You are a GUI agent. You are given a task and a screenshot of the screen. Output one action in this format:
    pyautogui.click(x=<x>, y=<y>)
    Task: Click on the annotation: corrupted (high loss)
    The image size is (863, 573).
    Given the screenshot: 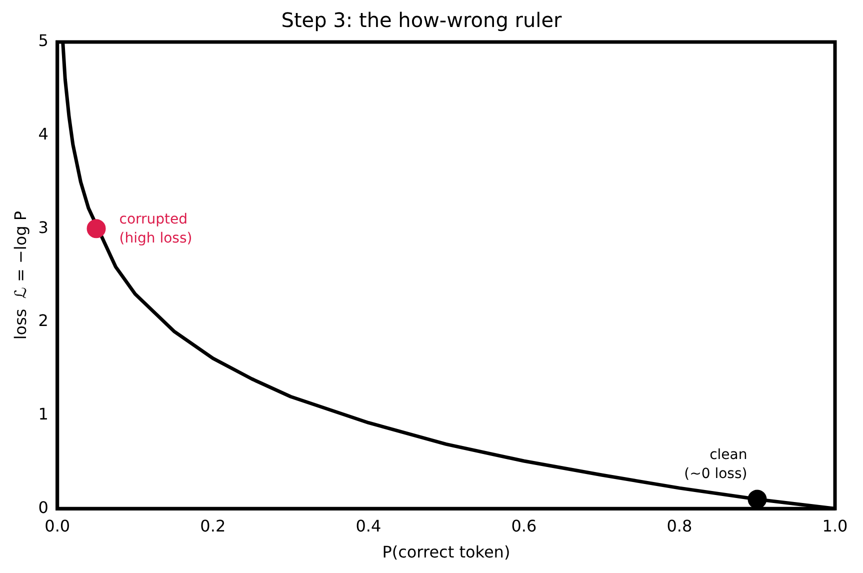 What is the action you would take?
    pyautogui.click(x=155, y=228)
    